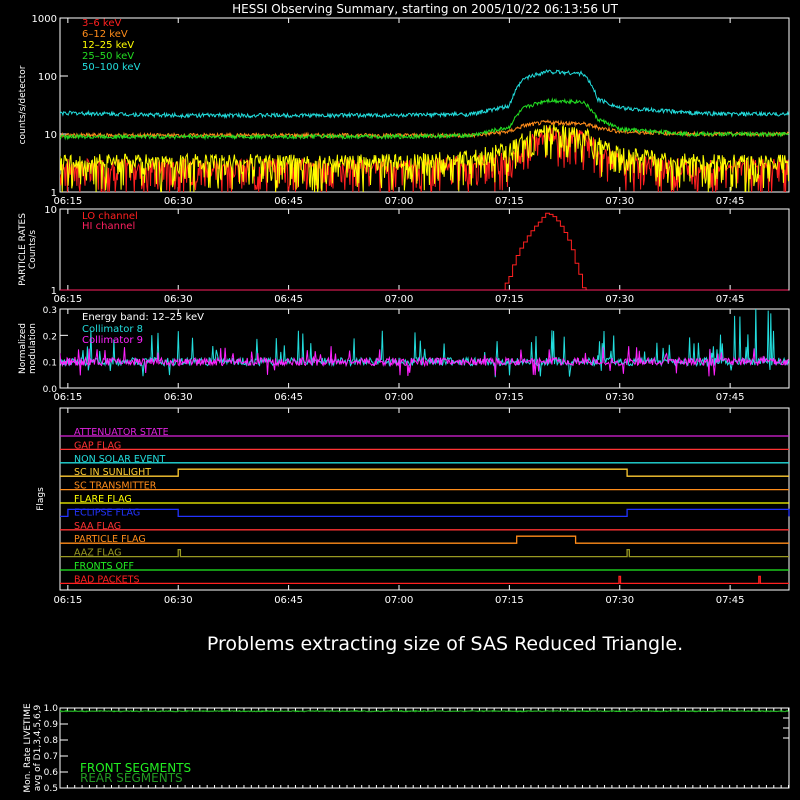 The height and width of the screenshot is (800, 800). What do you see at coordinates (33, 249) in the screenshot?
I see `particle-ylabel-line: Counts/s` at bounding box center [33, 249].